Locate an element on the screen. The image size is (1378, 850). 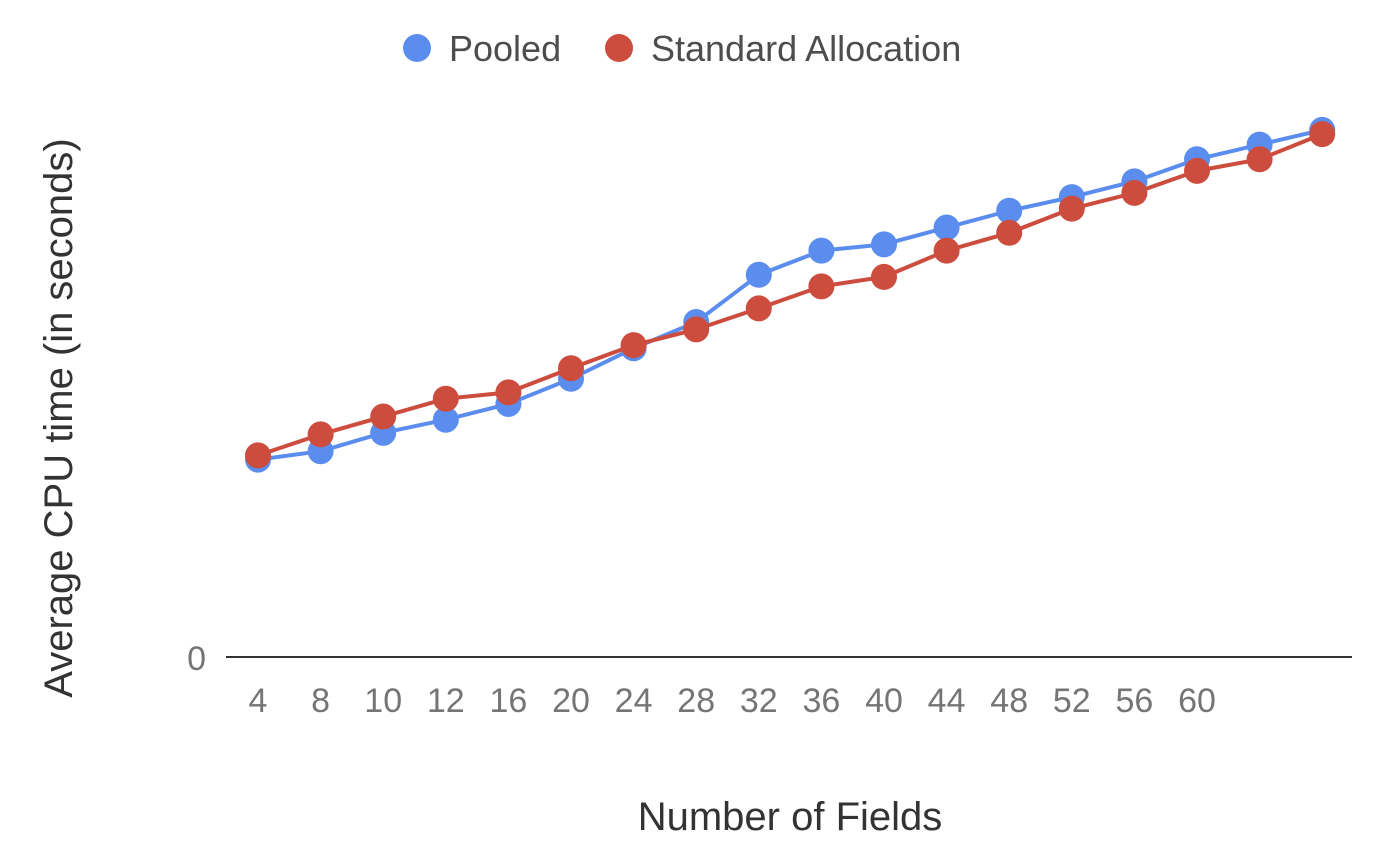
y-tick-label: 0 is located at coordinates (196, 659).